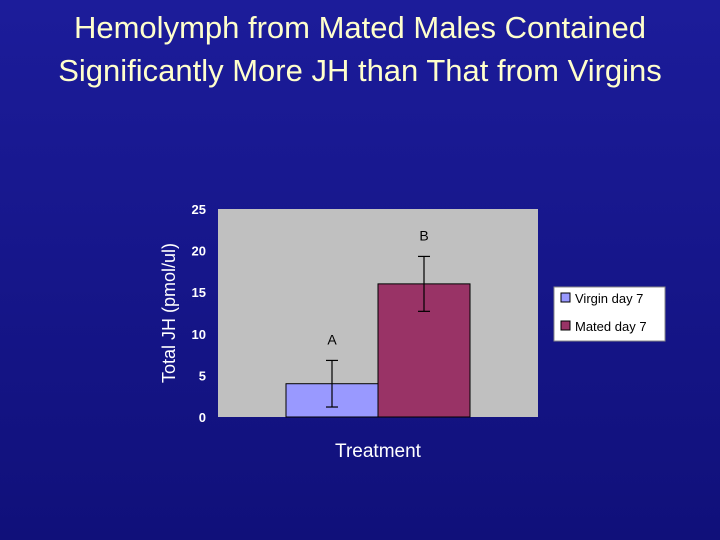 The height and width of the screenshot is (540, 720). What do you see at coordinates (169, 313) in the screenshot?
I see `y-axis-label: Total JH (pmol/ul)` at bounding box center [169, 313].